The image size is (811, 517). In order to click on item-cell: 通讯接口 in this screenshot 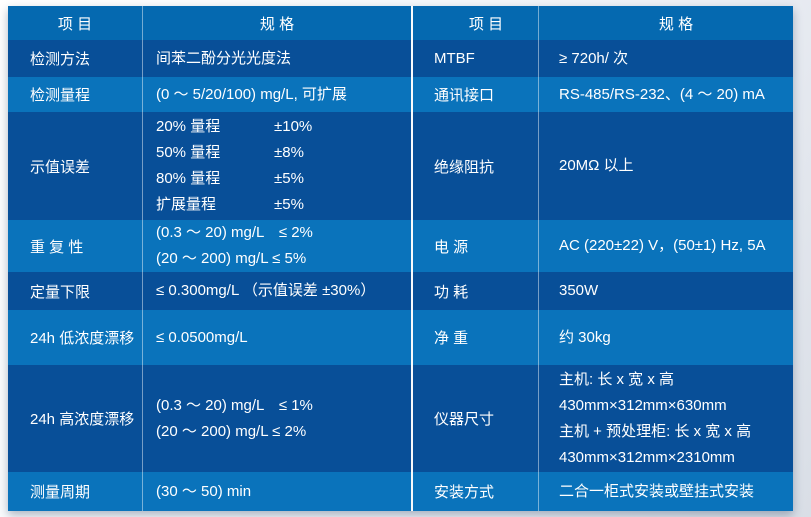, I will do `click(476, 94)`.